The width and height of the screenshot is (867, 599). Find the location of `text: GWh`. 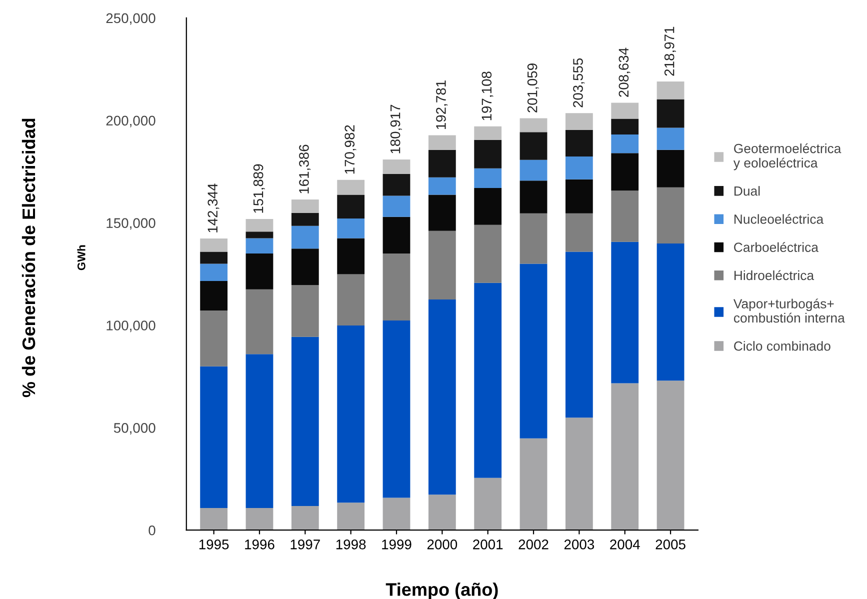

text: GWh is located at coordinates (81, 257).